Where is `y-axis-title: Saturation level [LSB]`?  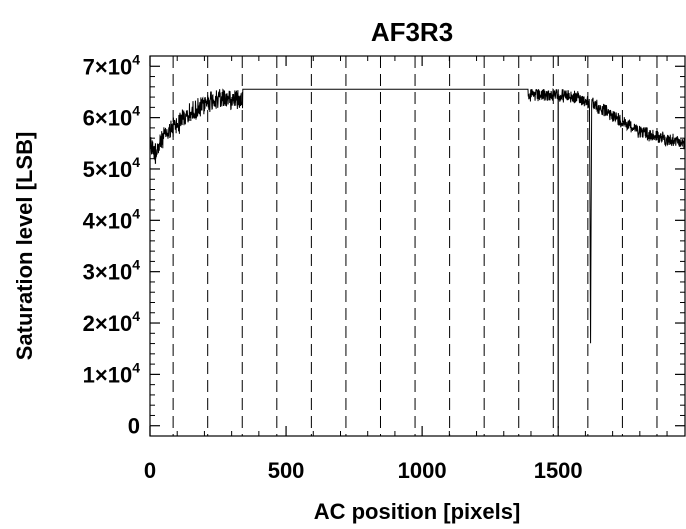
y-axis-title: Saturation level [LSB] is located at coordinates (24, 246).